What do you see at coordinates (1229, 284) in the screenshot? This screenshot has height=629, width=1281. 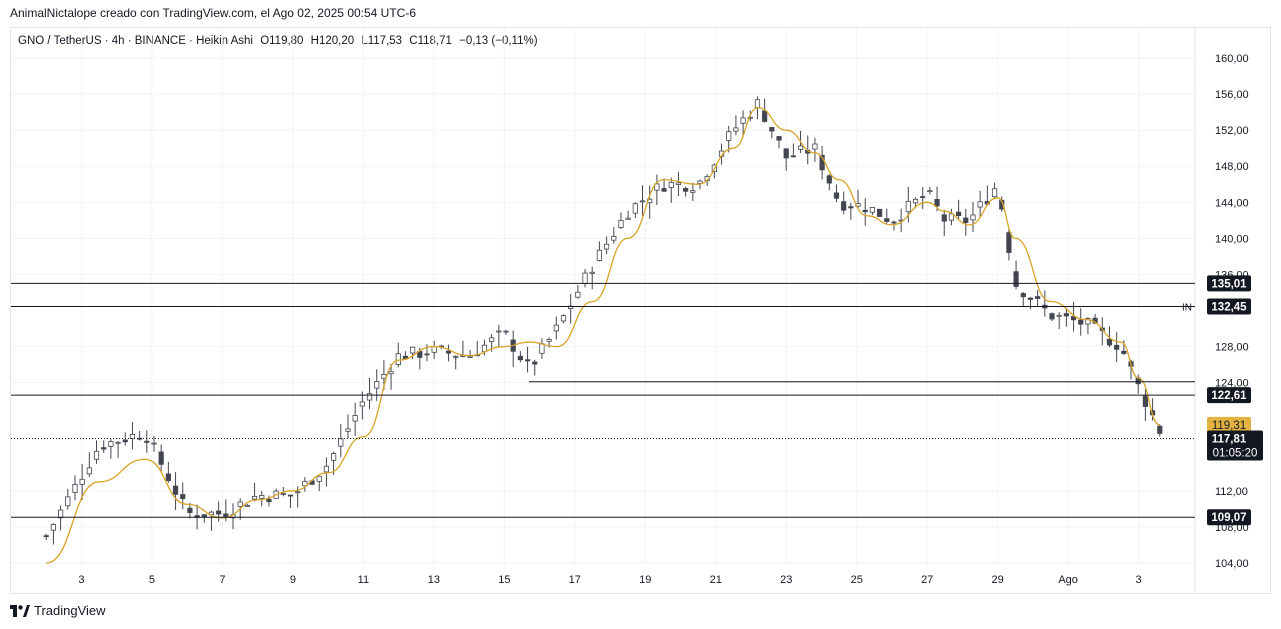 I see `level-badge-label: 135,01` at bounding box center [1229, 284].